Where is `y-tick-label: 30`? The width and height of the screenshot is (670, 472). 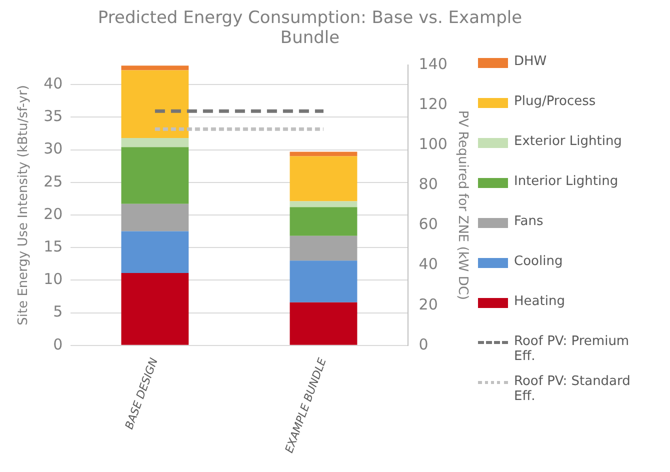 y-tick-label: 30 is located at coordinates (53, 149).